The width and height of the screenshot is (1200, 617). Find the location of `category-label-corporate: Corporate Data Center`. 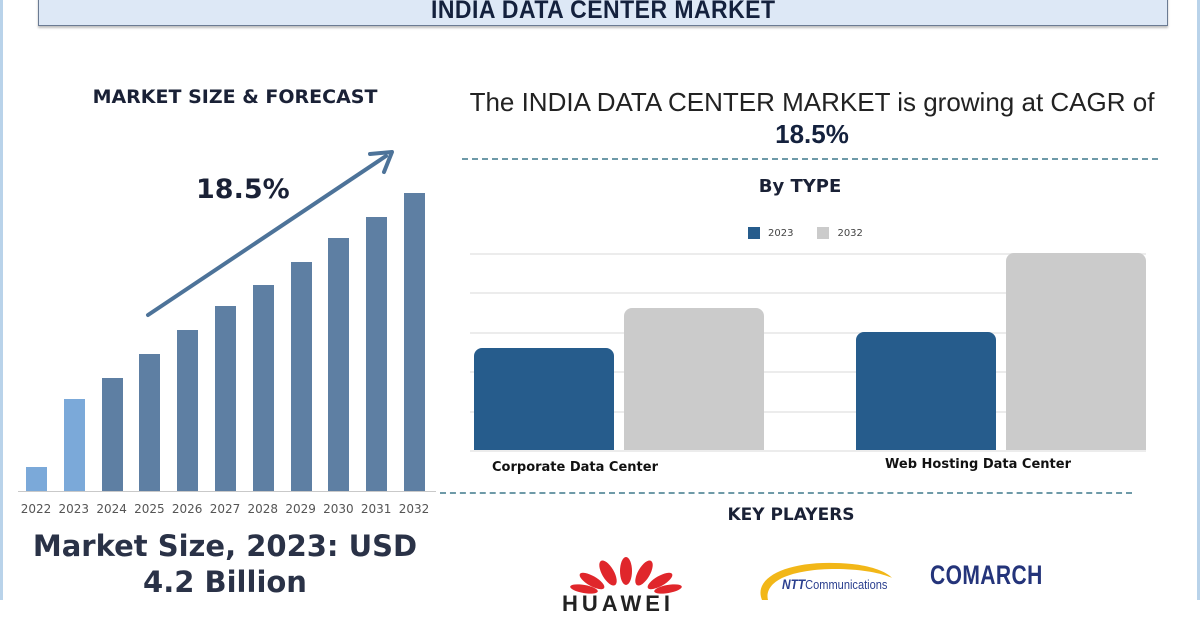

category-label-corporate: Corporate Data Center is located at coordinates (575, 467).